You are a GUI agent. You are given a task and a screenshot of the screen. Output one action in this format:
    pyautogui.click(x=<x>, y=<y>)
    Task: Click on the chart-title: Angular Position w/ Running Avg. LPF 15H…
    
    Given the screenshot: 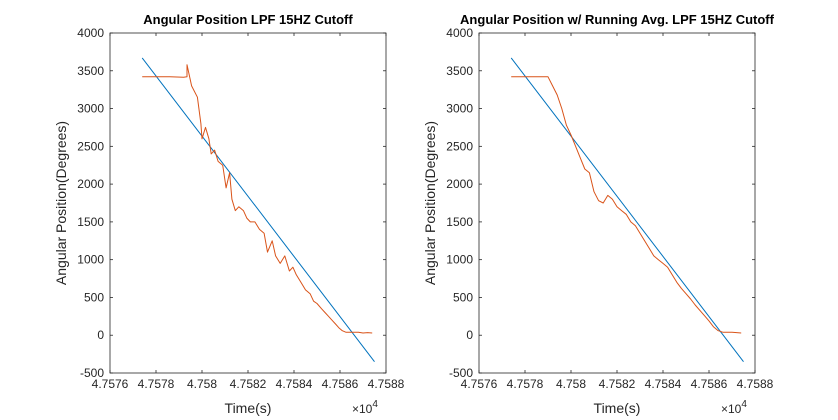 What is the action you would take?
    pyautogui.click(x=617, y=19)
    